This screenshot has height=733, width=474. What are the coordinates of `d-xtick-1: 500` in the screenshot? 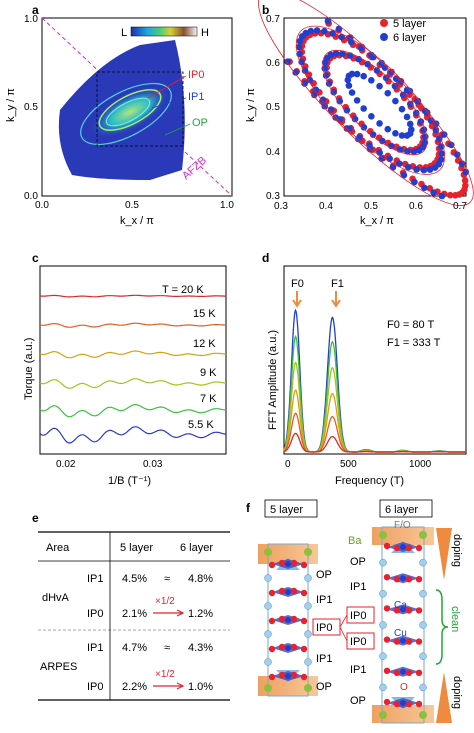 It's located at (348, 464).